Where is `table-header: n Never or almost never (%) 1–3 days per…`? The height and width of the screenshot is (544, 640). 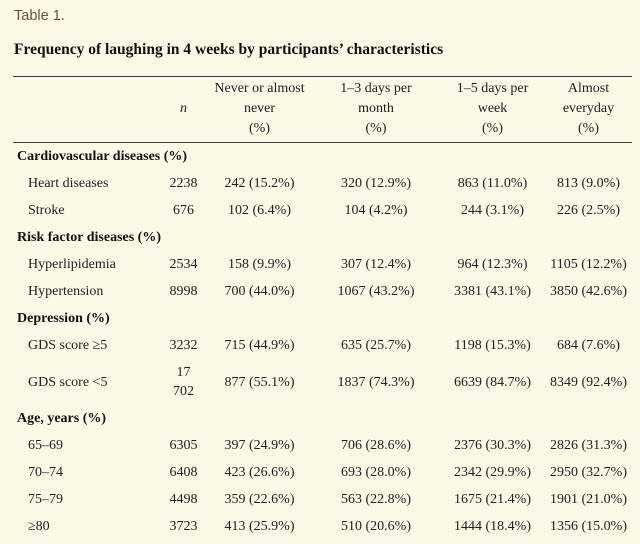
table-header: n Never or almost never (%) 1–3 days per… is located at coordinates (322, 109).